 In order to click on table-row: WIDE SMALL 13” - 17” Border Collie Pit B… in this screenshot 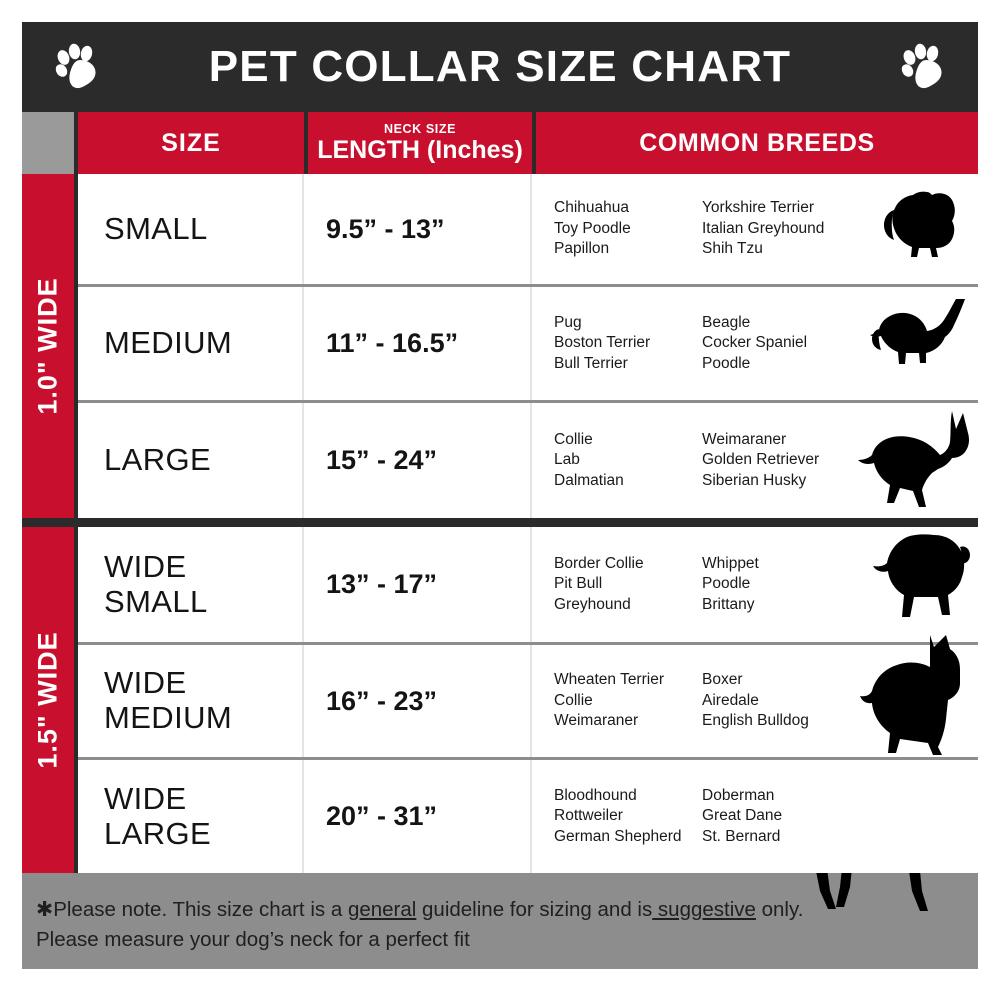, I will do `click(528, 584)`.